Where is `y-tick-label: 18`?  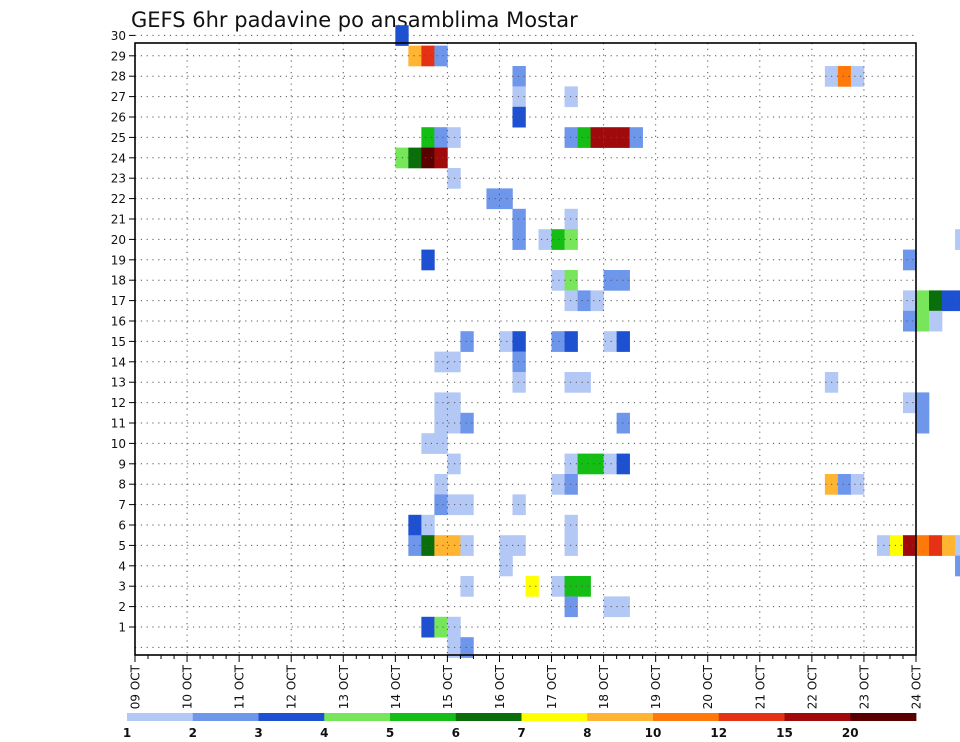 y-tick-label: 18 is located at coordinates (118, 281).